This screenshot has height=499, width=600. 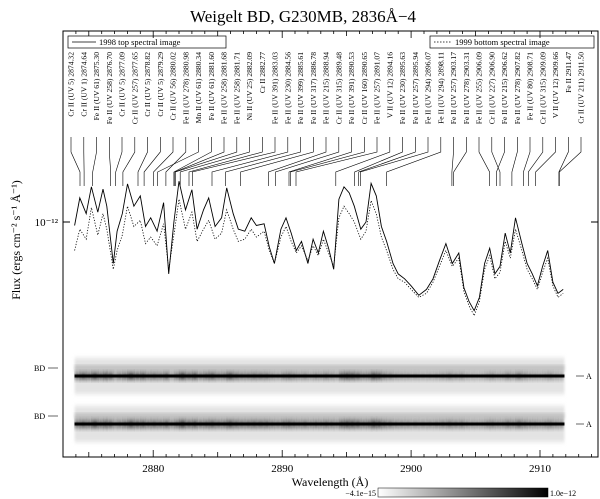 I want to click on line-id: Fe II (UV 61) 2875.30, so click(x=96, y=119).